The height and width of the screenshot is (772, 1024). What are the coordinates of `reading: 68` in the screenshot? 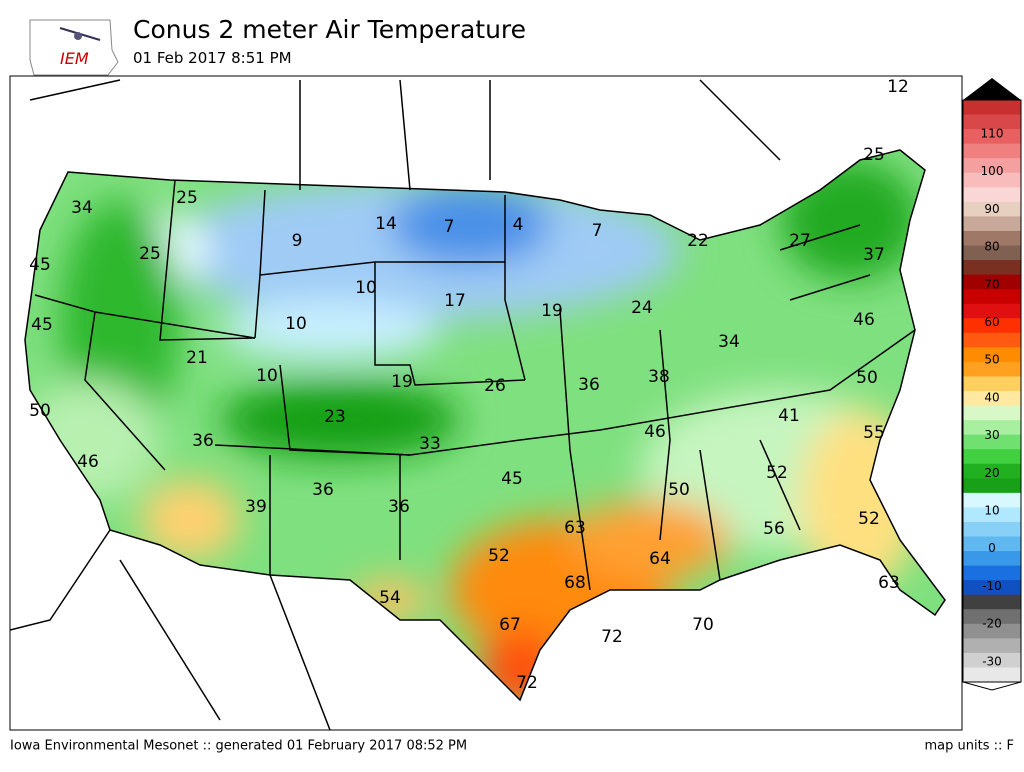 It's located at (575, 583).